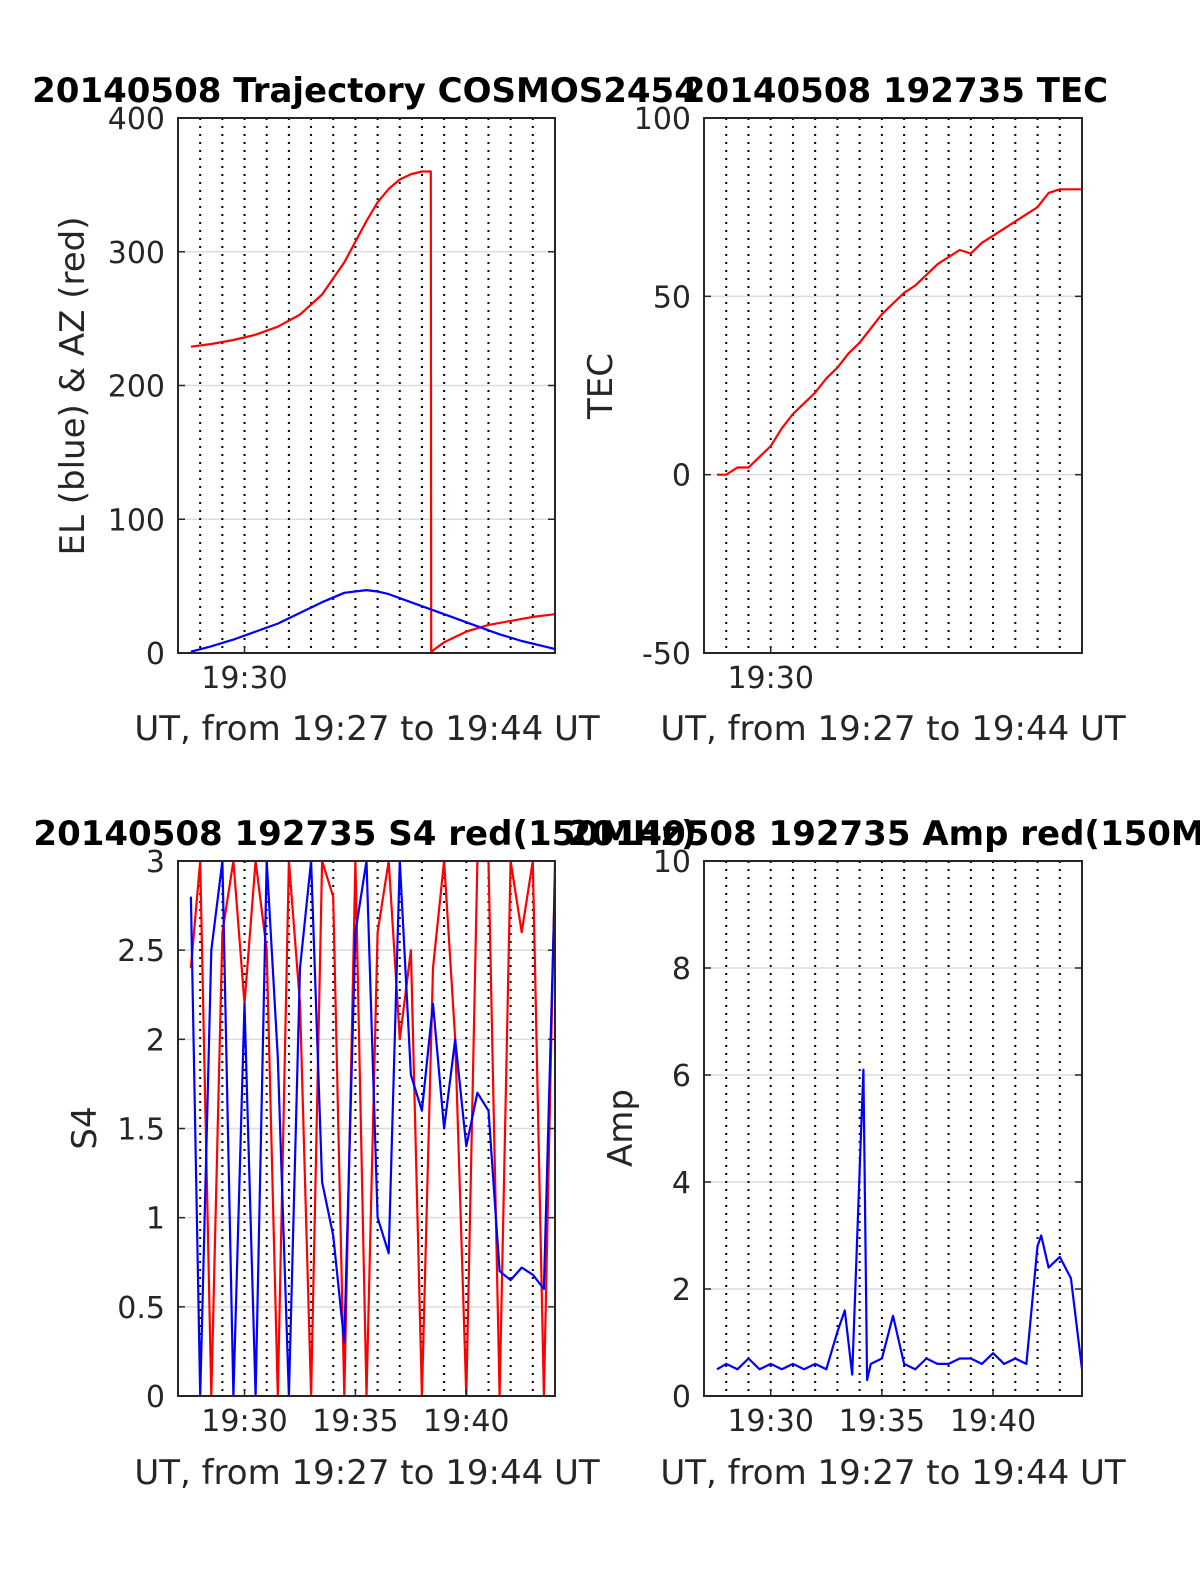 The width and height of the screenshot is (1200, 1575). I want to click on s4-ylabel: S4, so click(85, 1127).